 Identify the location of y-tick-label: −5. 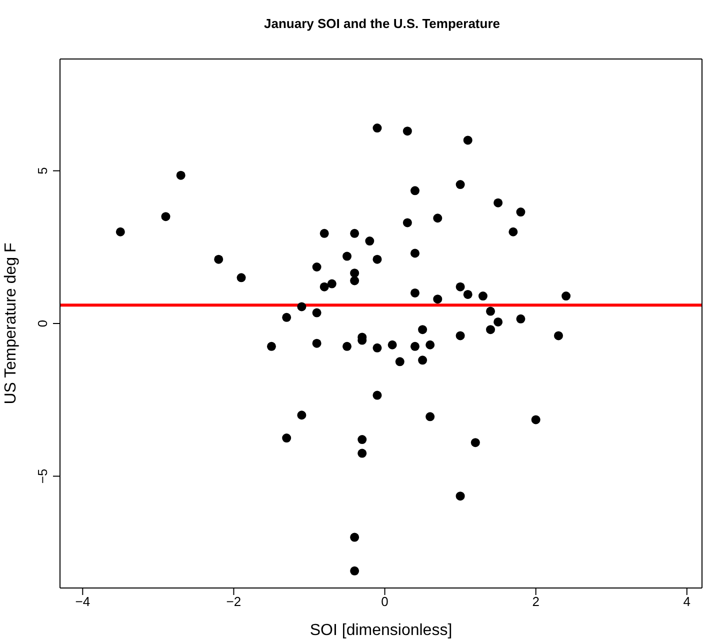
(42, 476).